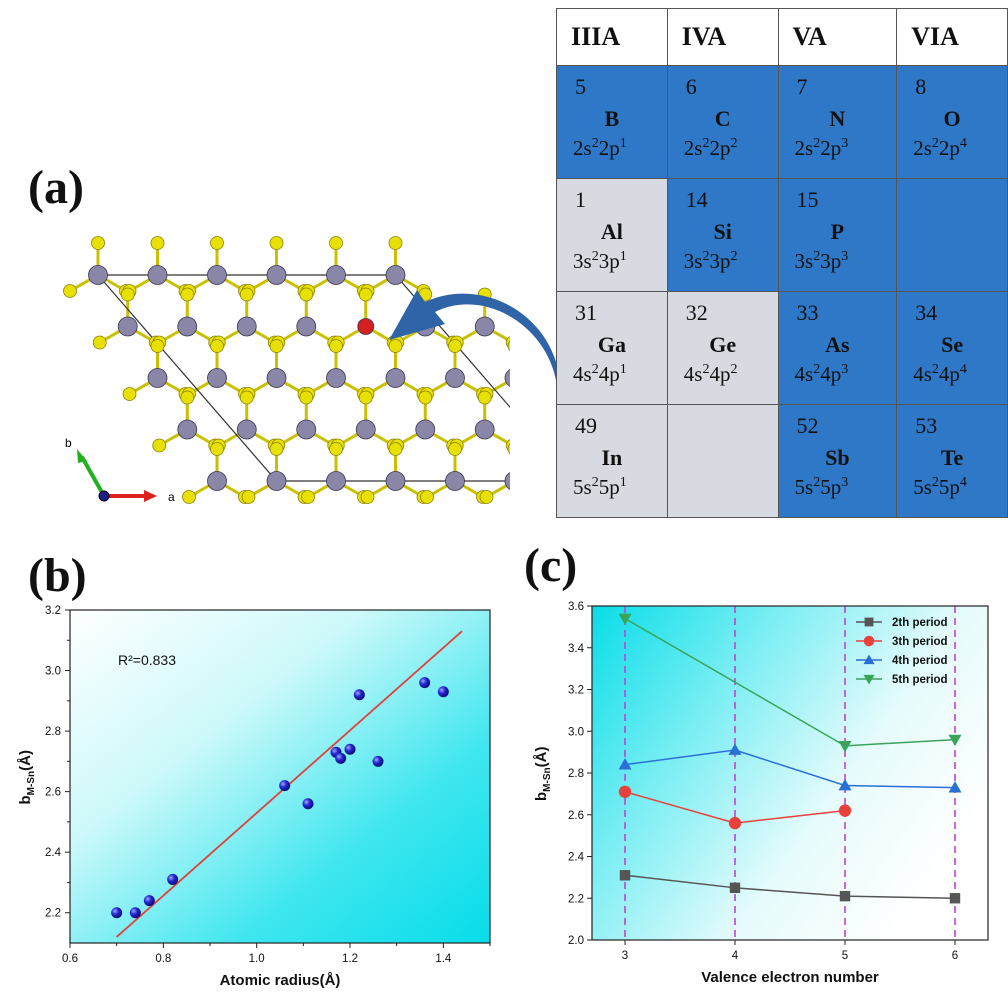  I want to click on element-cell-n: 7 N 2s22p3, so click(837, 122).